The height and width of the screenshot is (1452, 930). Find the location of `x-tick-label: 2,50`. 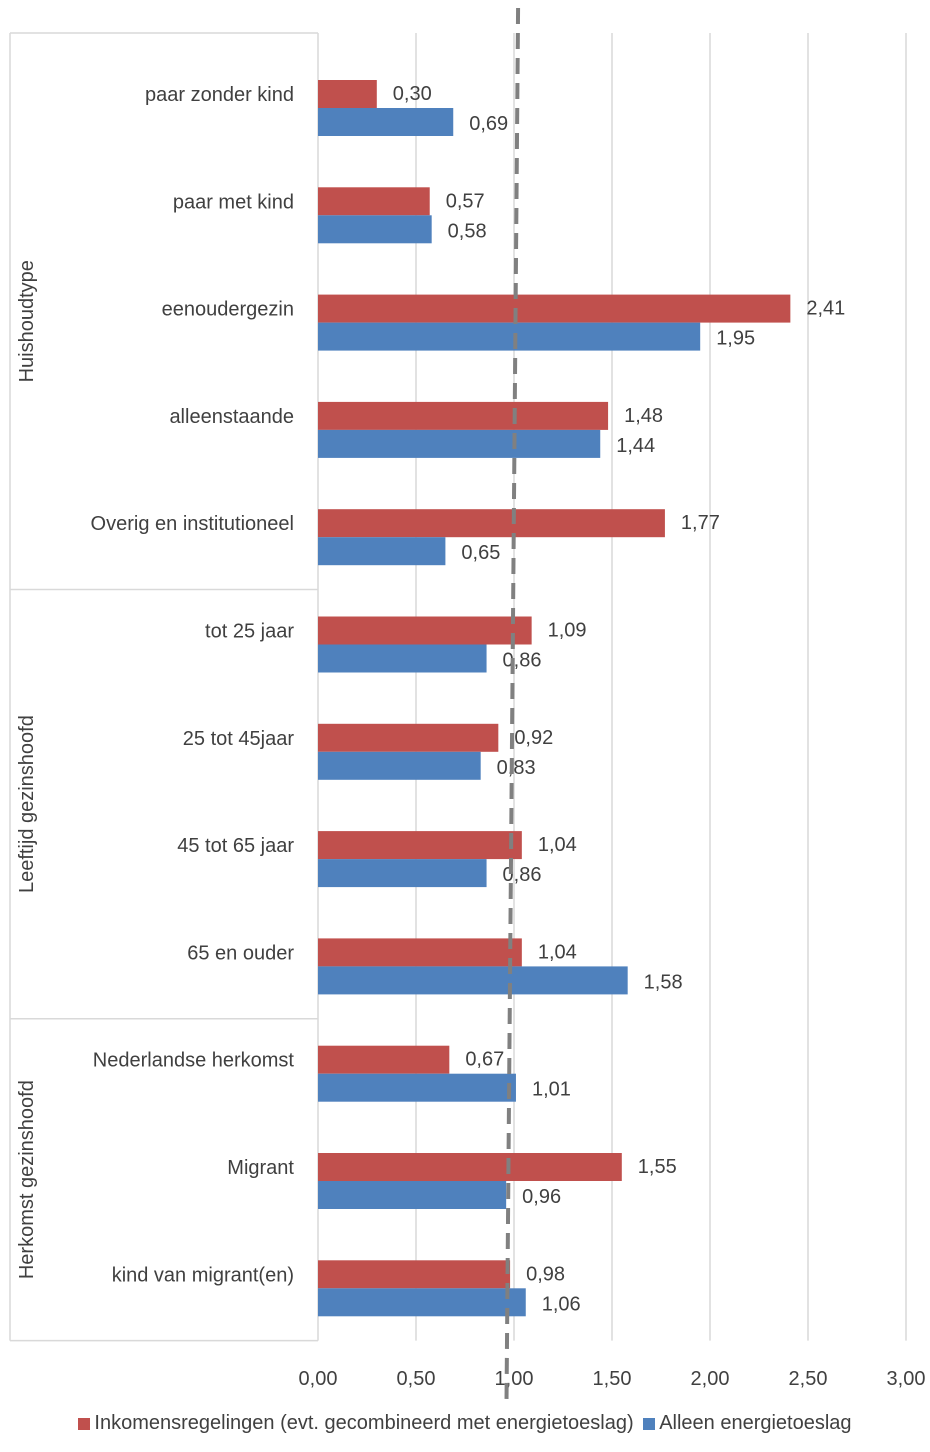

x-tick-label: 2,50 is located at coordinates (808, 1379).